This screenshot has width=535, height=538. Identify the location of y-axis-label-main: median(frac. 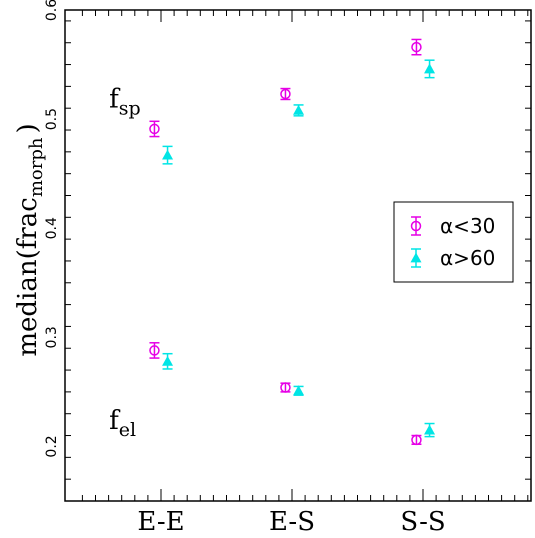
(28, 277).